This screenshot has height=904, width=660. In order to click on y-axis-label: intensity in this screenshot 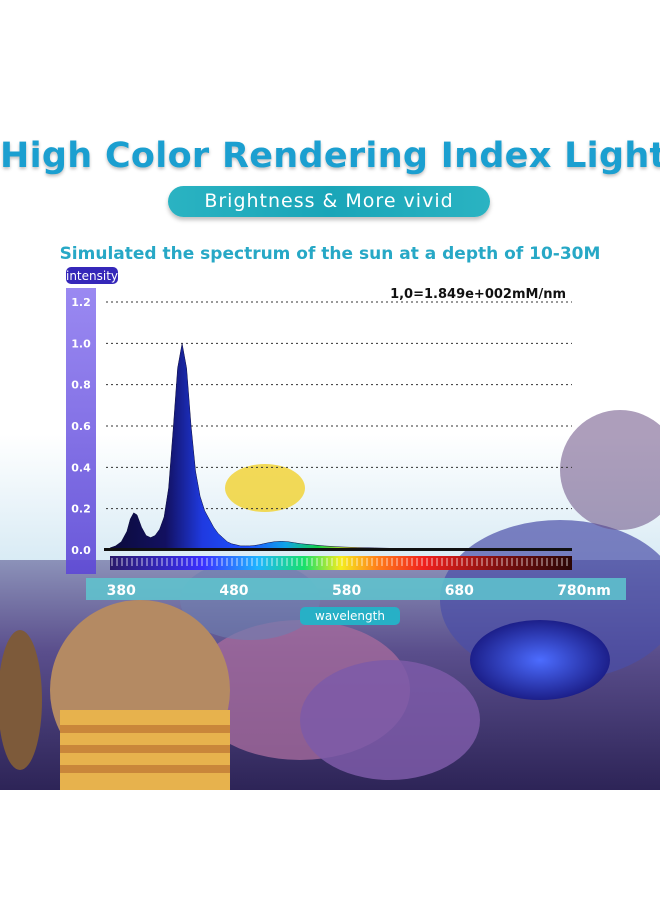, I will do `click(92, 276)`.